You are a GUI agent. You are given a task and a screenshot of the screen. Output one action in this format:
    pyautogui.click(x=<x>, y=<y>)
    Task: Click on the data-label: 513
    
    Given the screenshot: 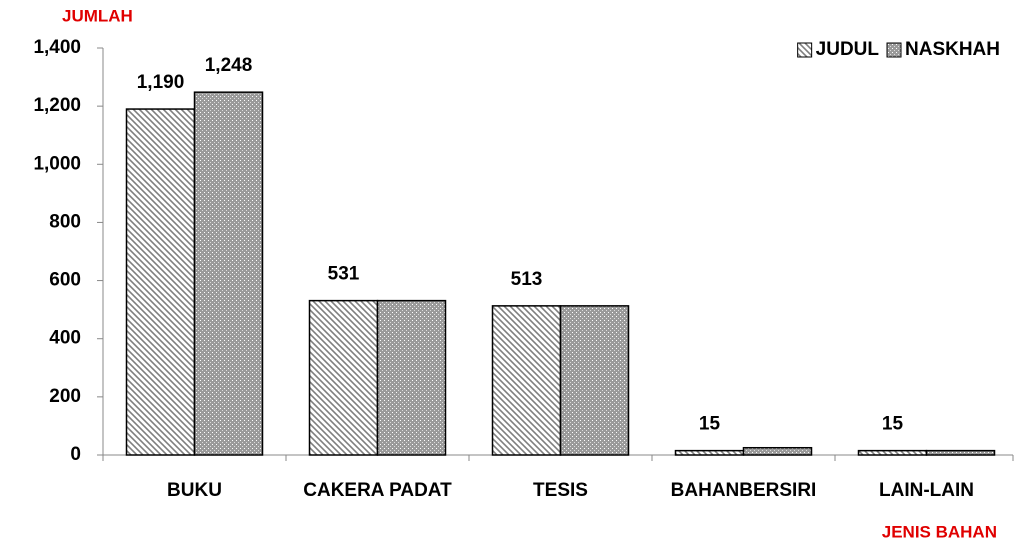 What is the action you would take?
    pyautogui.click(x=527, y=279)
    